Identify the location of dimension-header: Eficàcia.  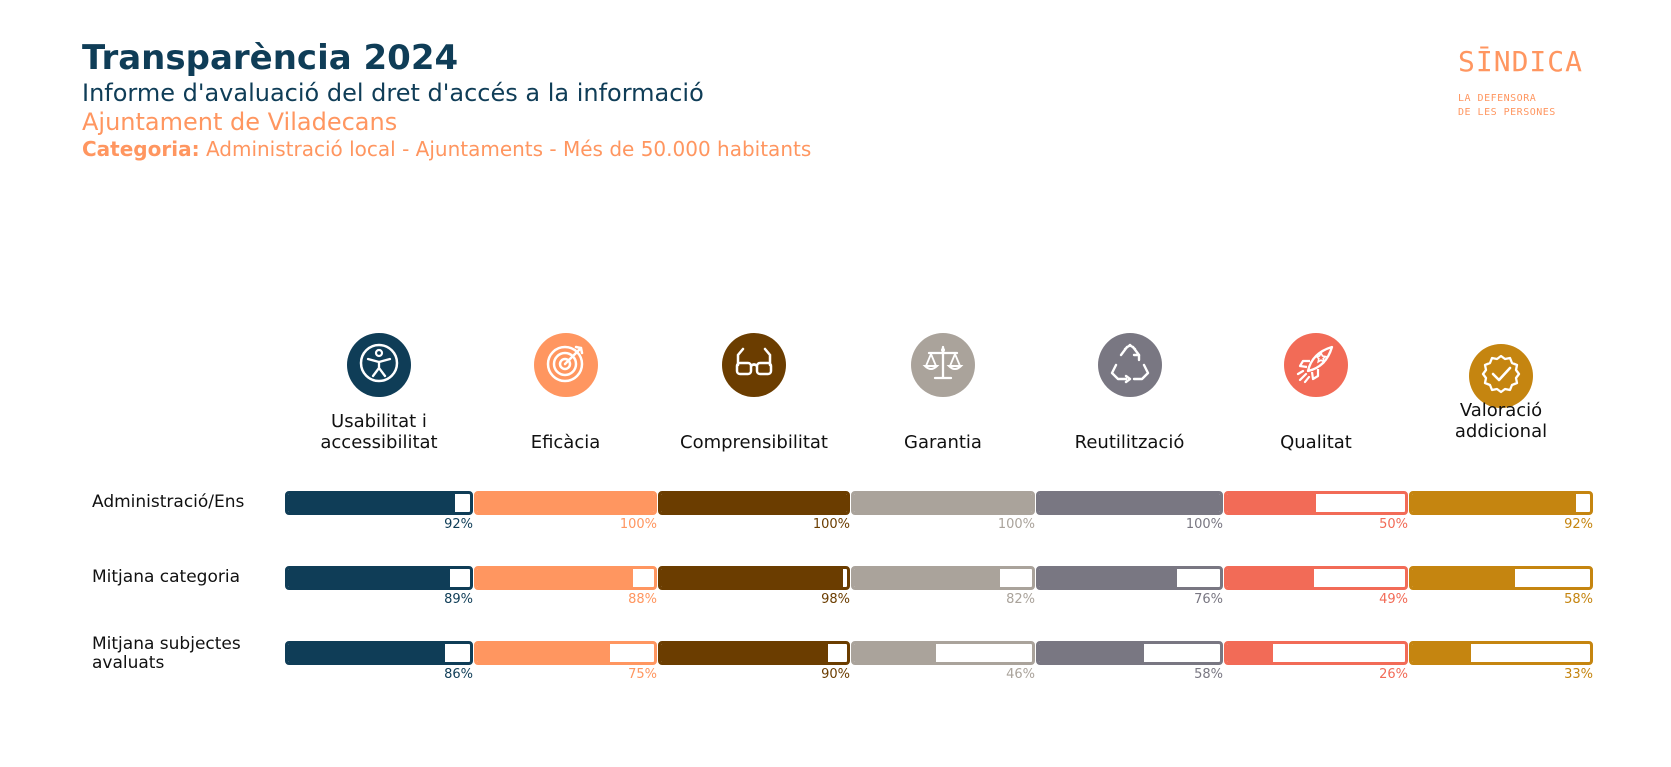
(566, 393).